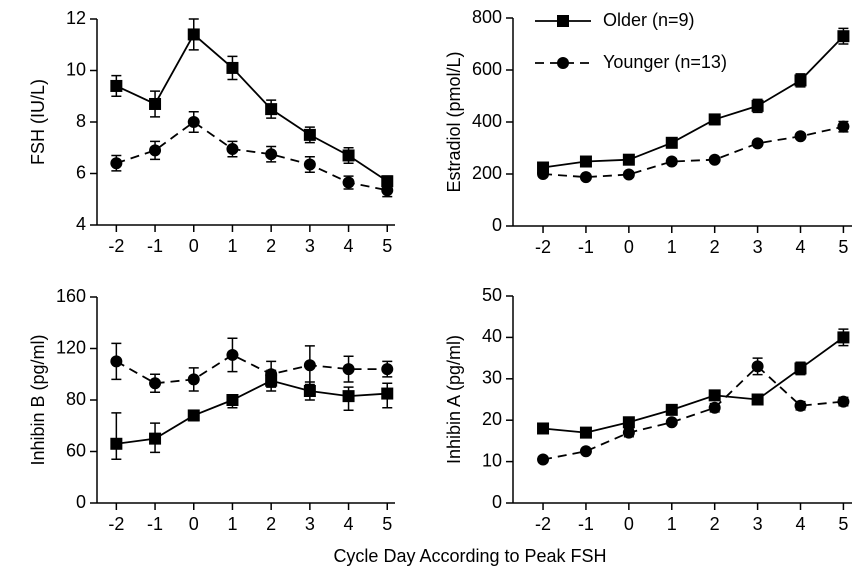 The height and width of the screenshot is (573, 856). I want to click on y-tick-label: 200, so click(487, 173).